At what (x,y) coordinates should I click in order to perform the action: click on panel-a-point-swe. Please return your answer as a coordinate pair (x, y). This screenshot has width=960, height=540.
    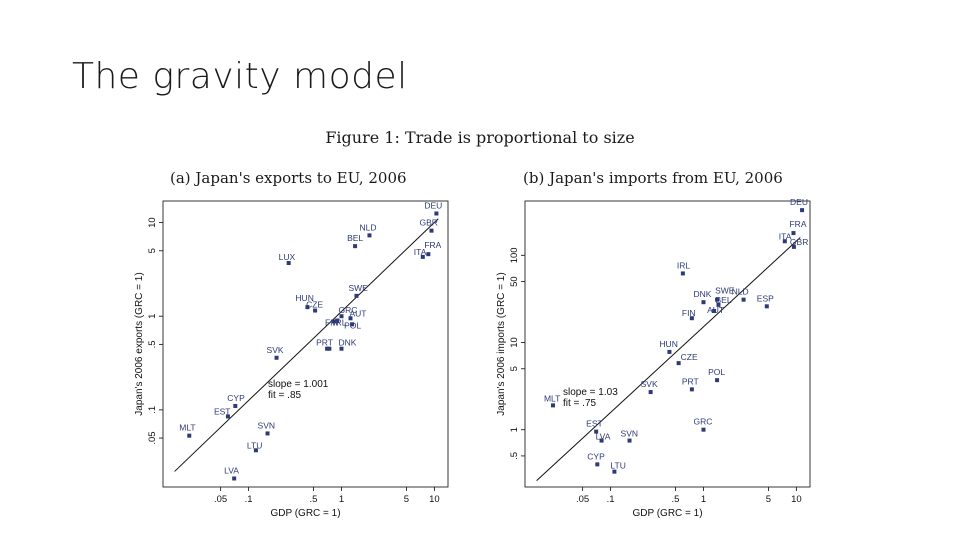
    Looking at the image, I should click on (356, 295).